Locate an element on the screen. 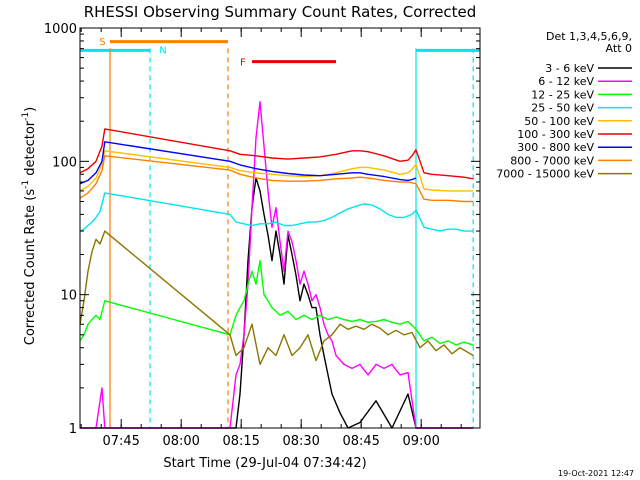 This screenshot has width=640, height=480. flag-bars: S N F is located at coordinates (280, 53).